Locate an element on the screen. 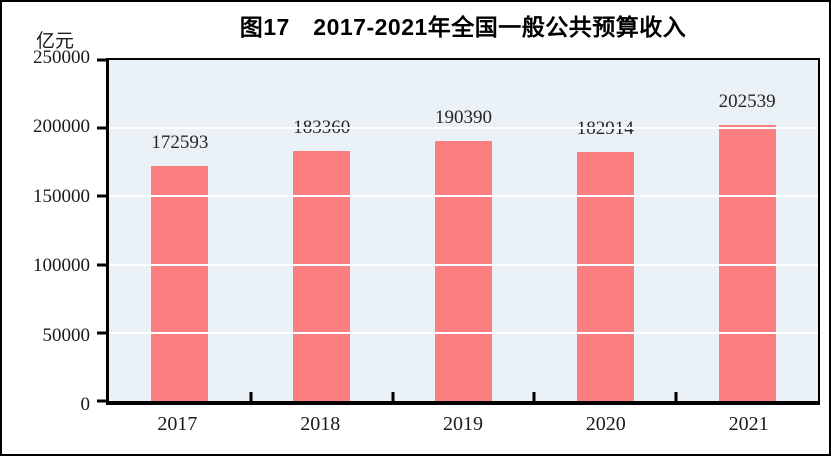 The width and height of the screenshot is (831, 456). y-axis-tick-label: 100000 is located at coordinates (61, 266).